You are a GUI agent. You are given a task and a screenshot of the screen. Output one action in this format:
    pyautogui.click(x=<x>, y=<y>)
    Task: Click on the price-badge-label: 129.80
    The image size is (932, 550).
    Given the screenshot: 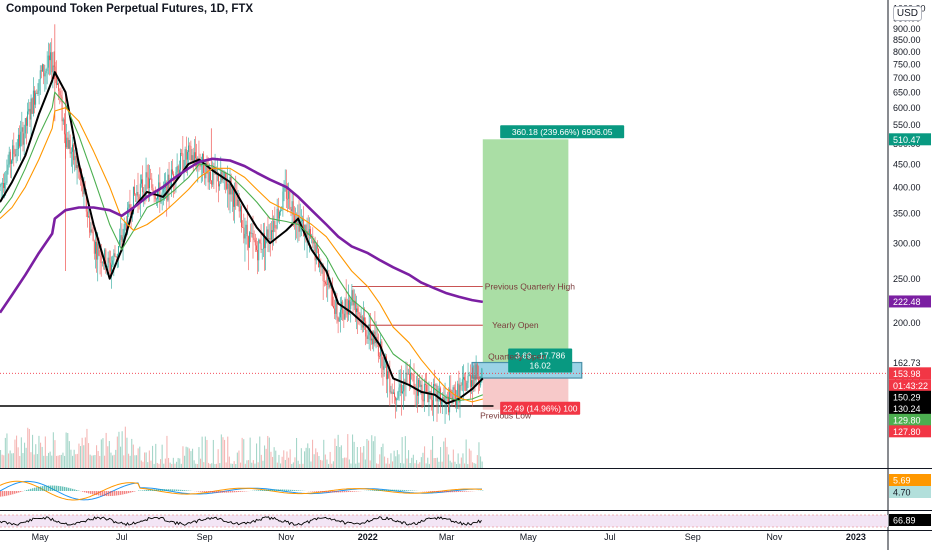 What is the action you would take?
    pyautogui.click(x=907, y=420)
    